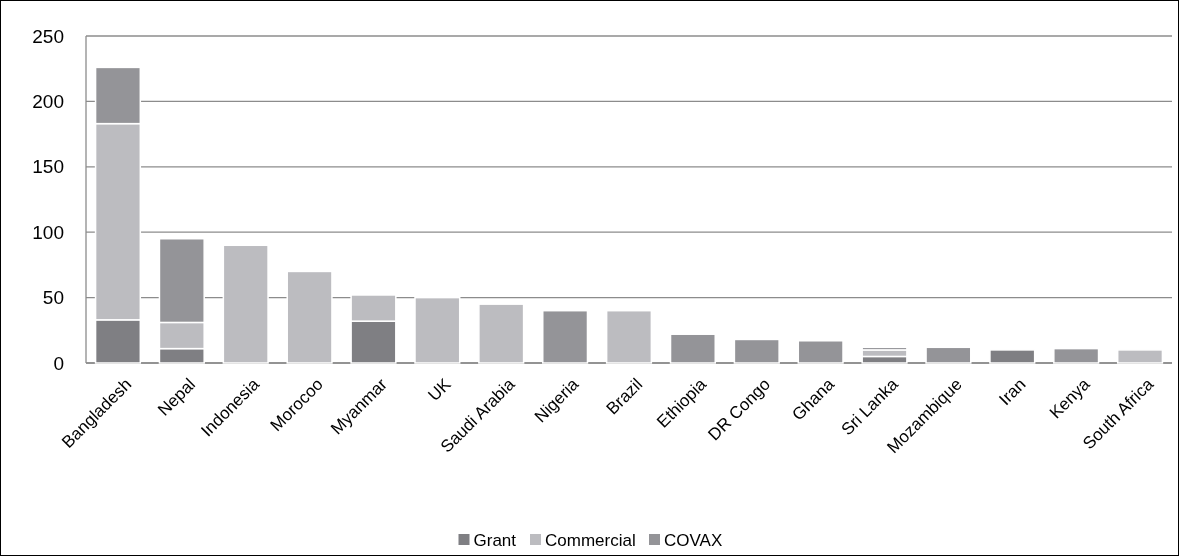 The image size is (1179, 556). What do you see at coordinates (48, 36) in the screenshot?
I see `y-tick-label: 250` at bounding box center [48, 36].